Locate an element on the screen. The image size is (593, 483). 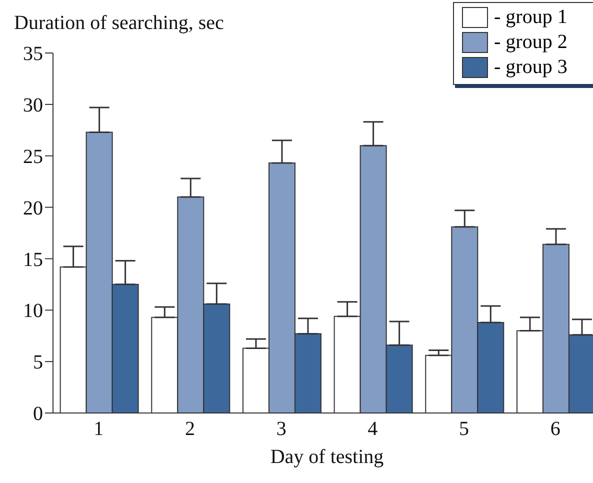
x-tick-label: 6 is located at coordinates (555, 429).